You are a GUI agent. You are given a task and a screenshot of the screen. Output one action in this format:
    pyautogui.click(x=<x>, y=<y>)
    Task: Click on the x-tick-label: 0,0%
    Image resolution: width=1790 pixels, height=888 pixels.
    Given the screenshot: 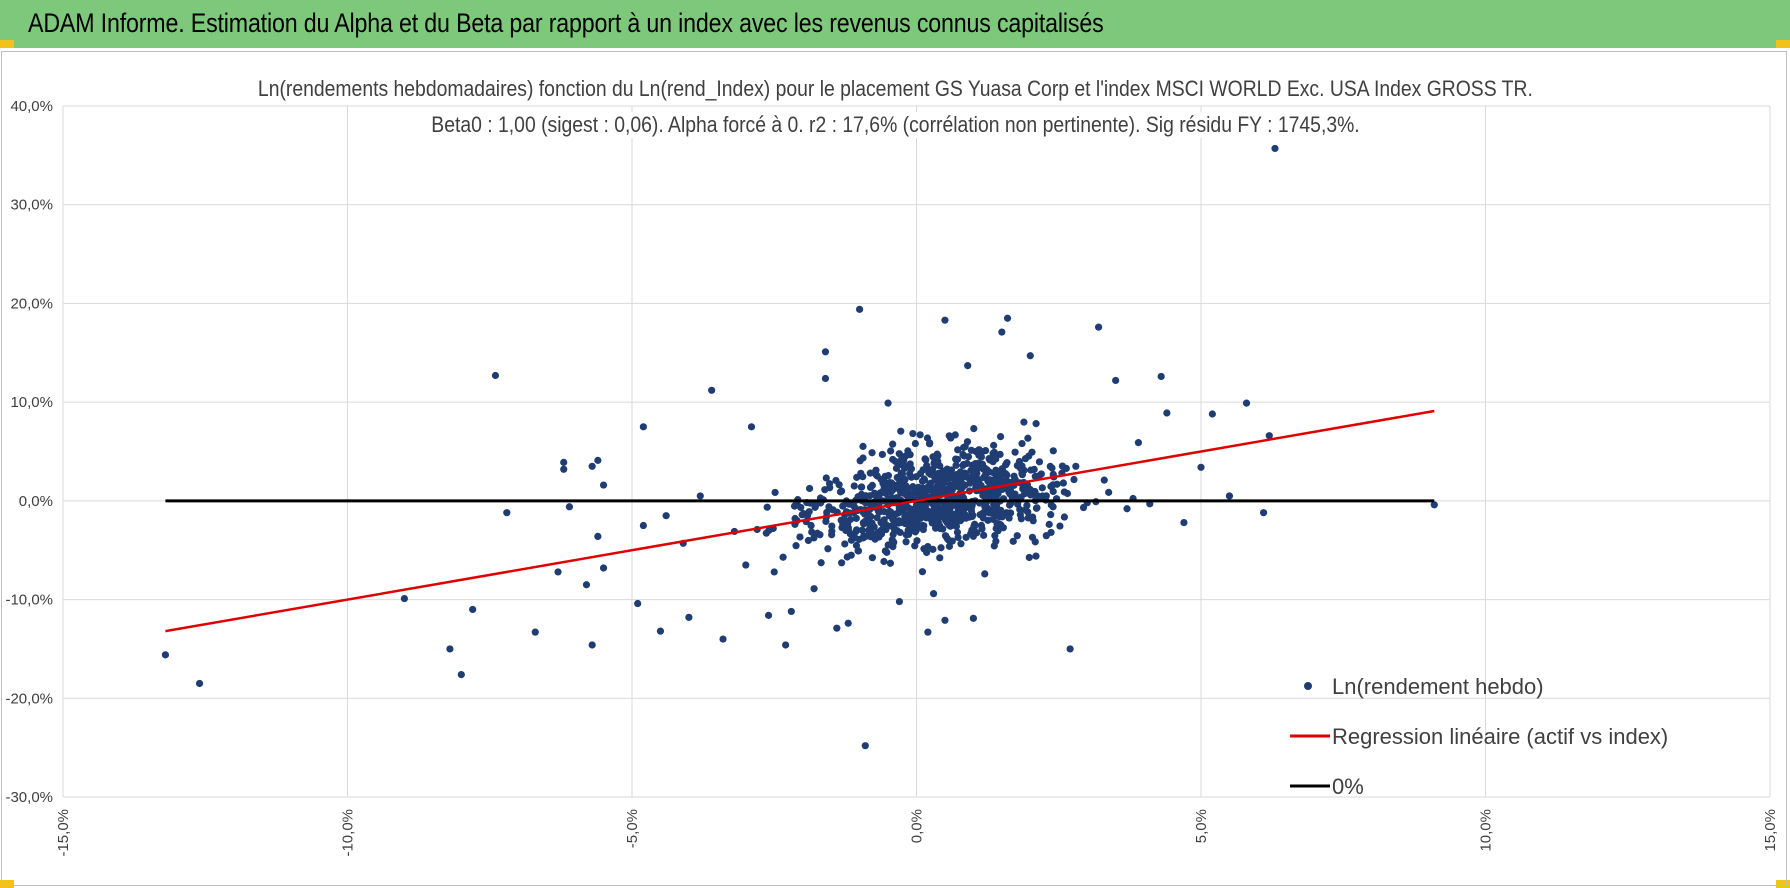 What is the action you would take?
    pyautogui.click(x=917, y=826)
    